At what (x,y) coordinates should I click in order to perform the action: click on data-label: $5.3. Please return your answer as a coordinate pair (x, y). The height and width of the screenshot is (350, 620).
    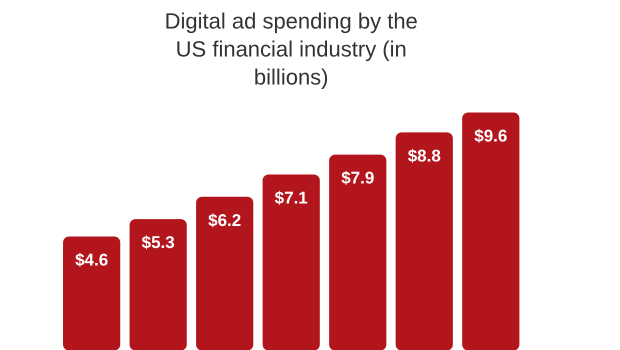
    Looking at the image, I should click on (158, 242).